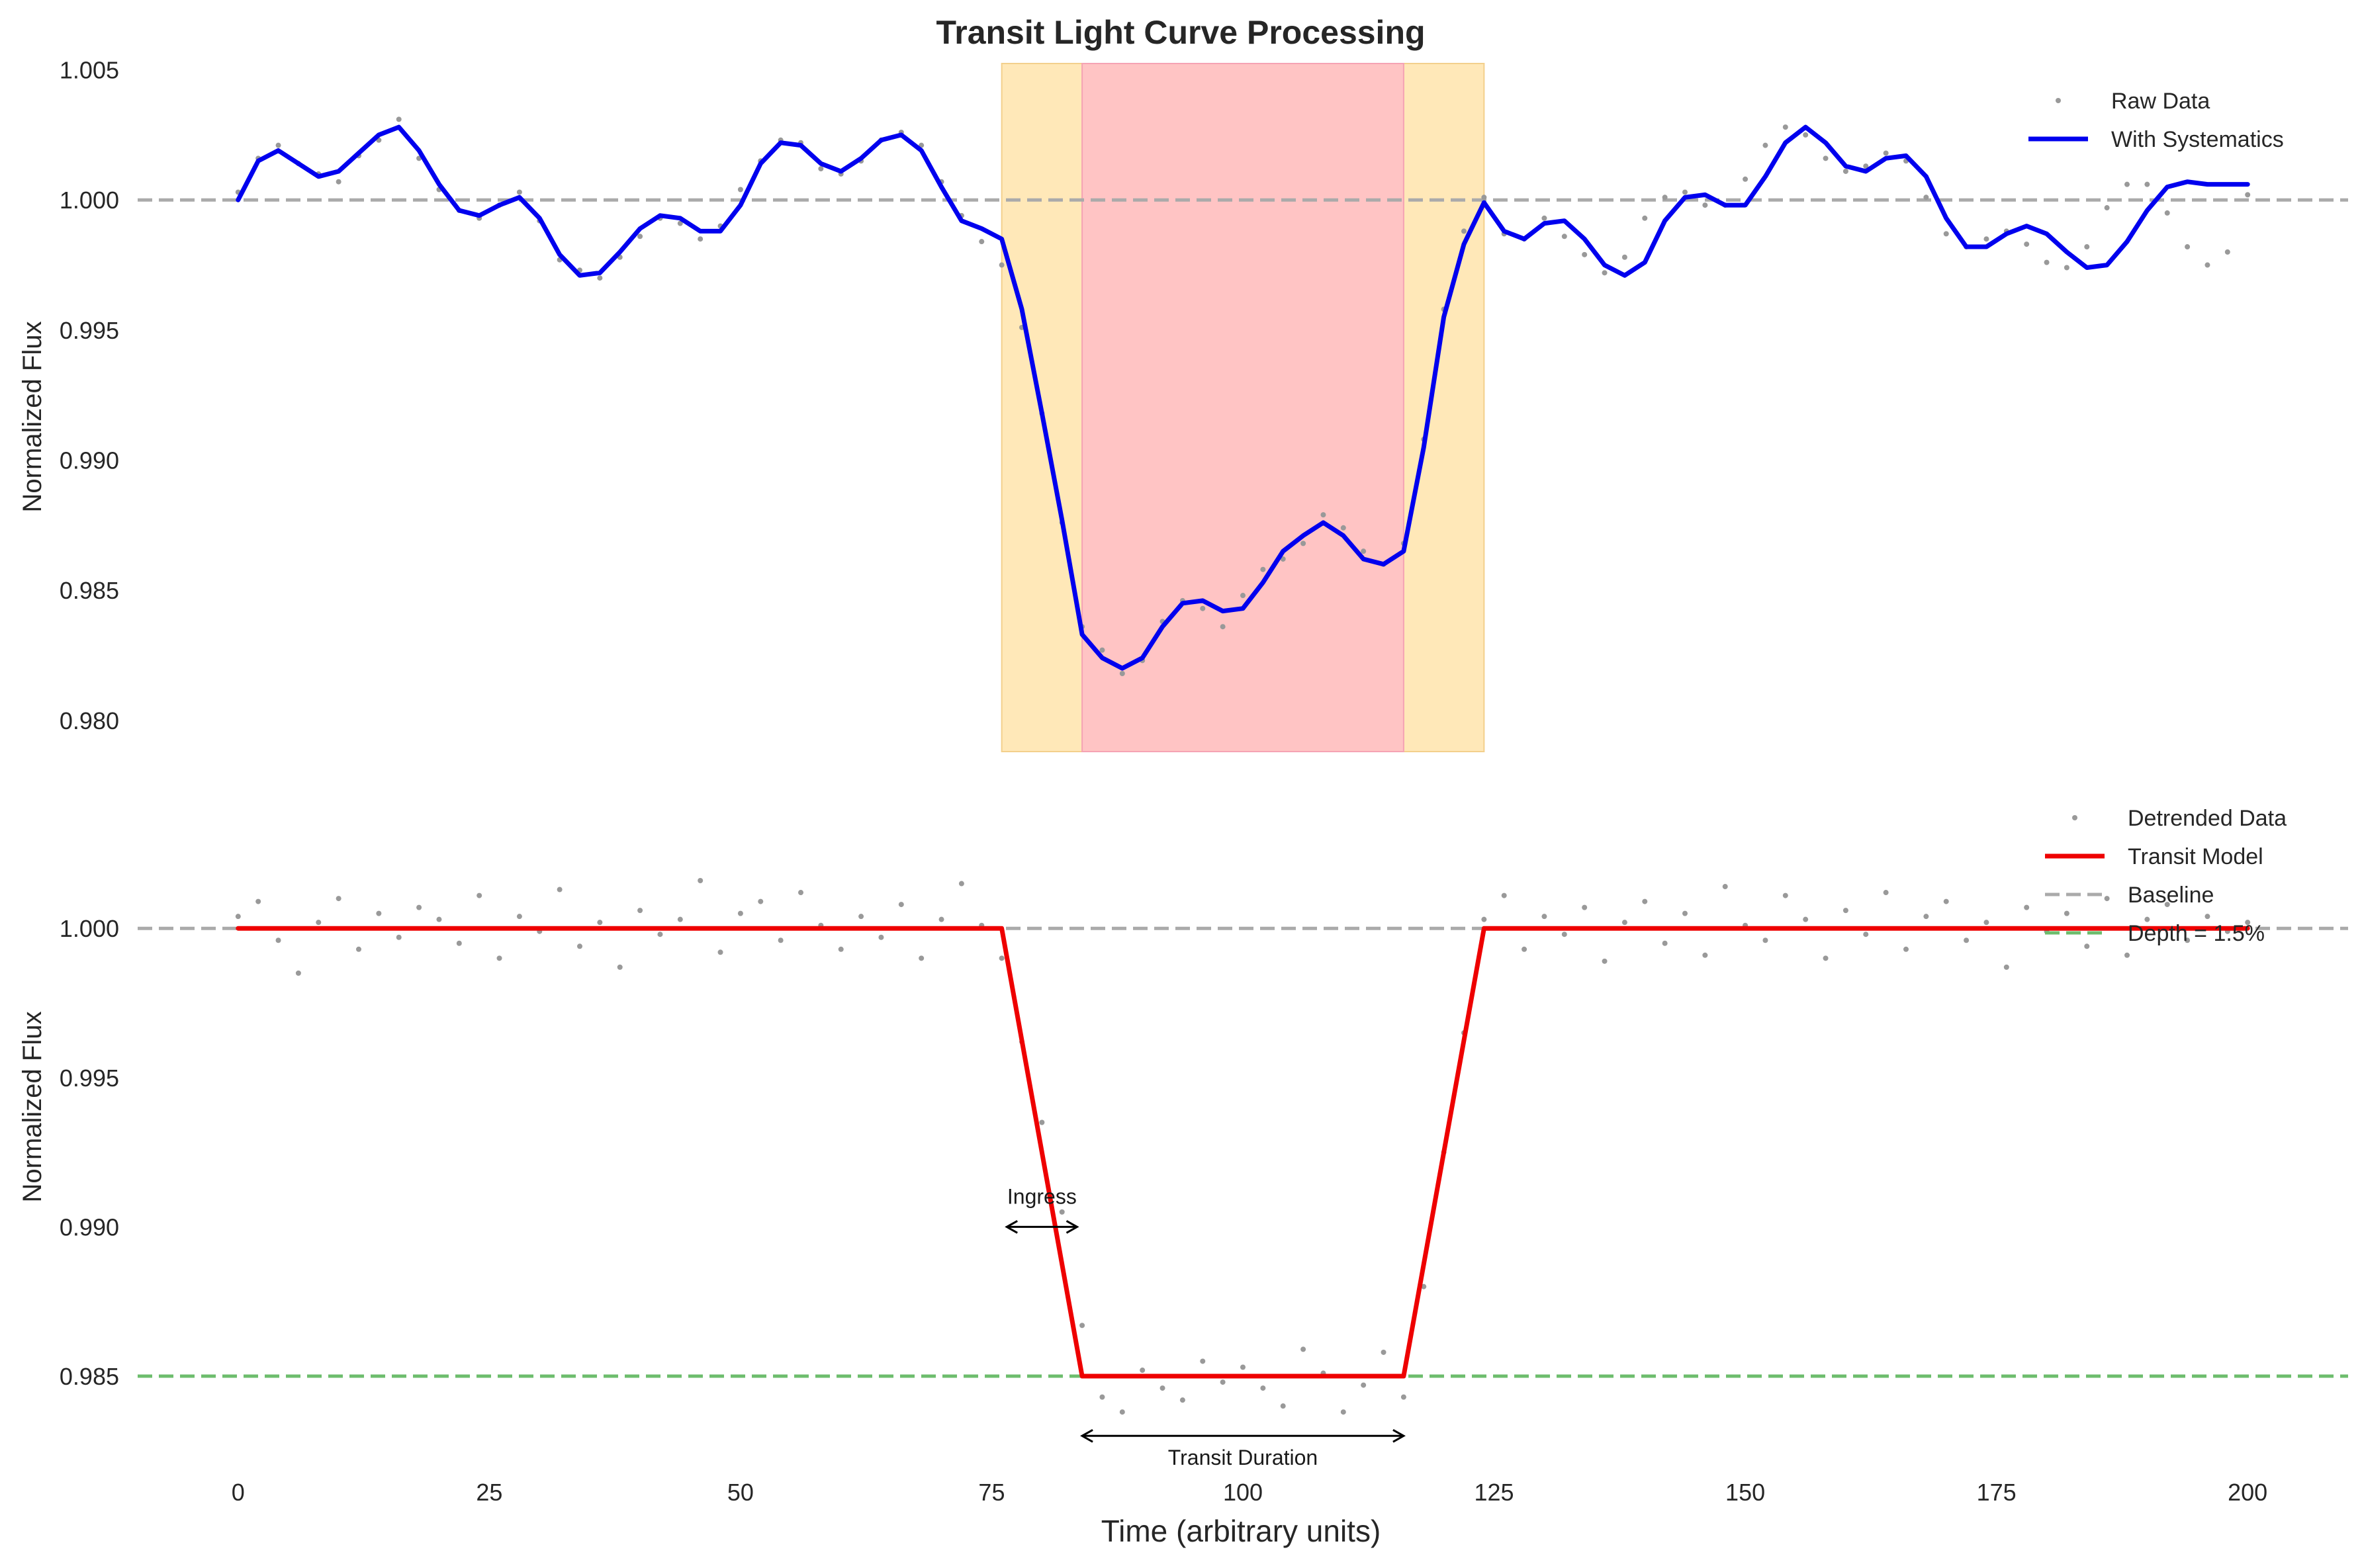 The width and height of the screenshot is (2362, 1568). Describe the element at coordinates (89, 721) in the screenshot. I see `top-y-tick-label: 0.980` at that location.